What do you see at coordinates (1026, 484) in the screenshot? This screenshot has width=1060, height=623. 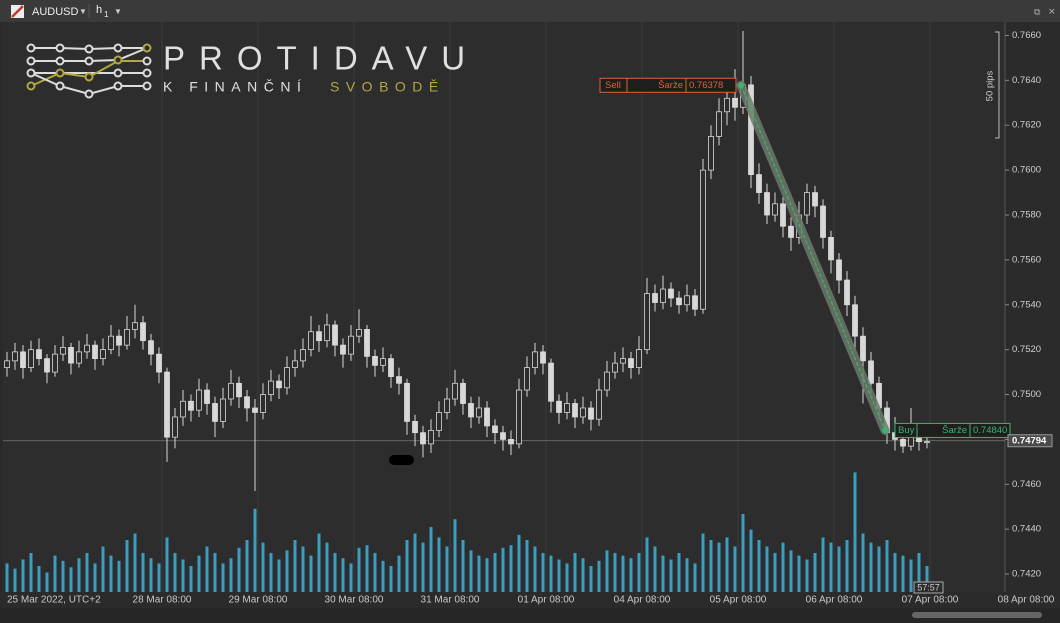 I see `y-tick-label: 0.7460` at bounding box center [1026, 484].